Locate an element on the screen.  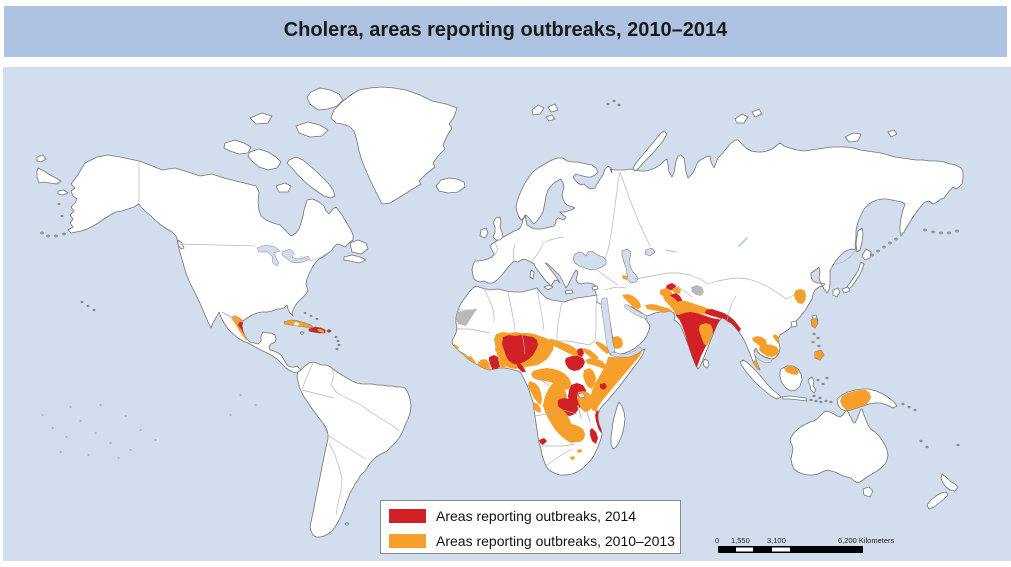
svg-text: 3,100 is located at coordinates (776, 540).